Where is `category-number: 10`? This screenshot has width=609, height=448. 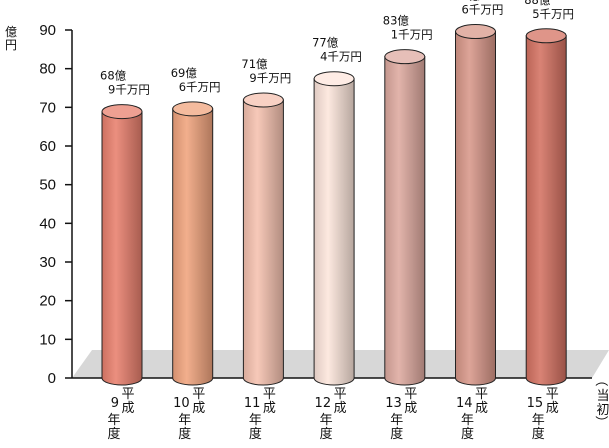 category-number: 10 is located at coordinates (181, 403).